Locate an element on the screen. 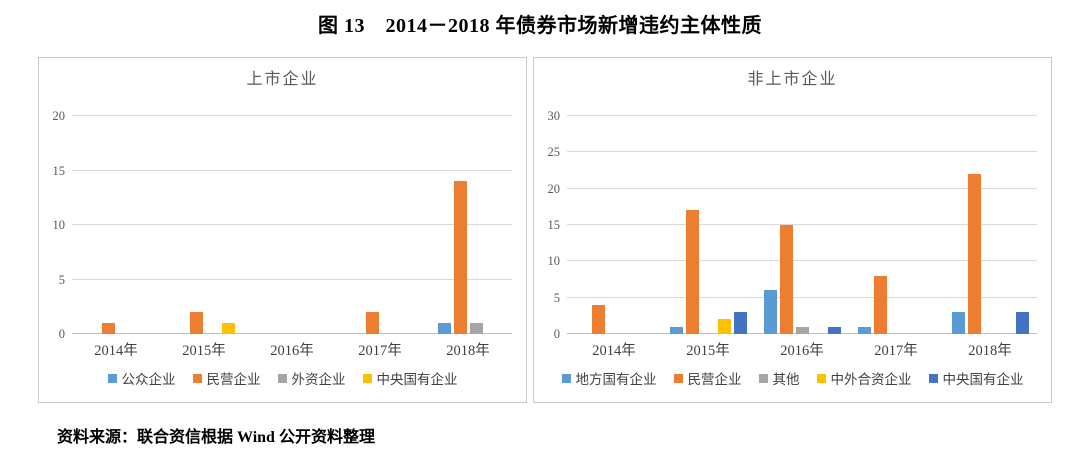 The width and height of the screenshot is (1080, 457). legend-item-地方国有企业: 地方国有企业 is located at coordinates (609, 378).